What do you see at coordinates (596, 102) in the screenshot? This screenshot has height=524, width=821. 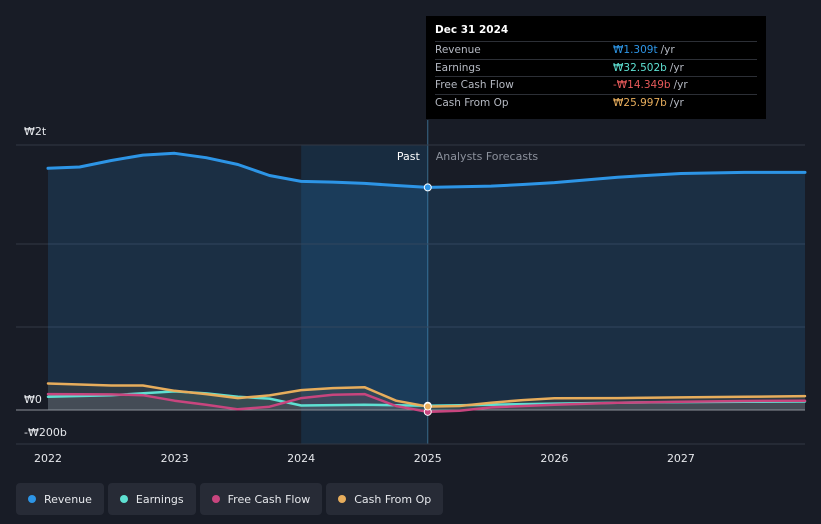 I see `tooltip-row-cash-from-op: Cash From Op ₩25.997b /yr` at bounding box center [596, 102].